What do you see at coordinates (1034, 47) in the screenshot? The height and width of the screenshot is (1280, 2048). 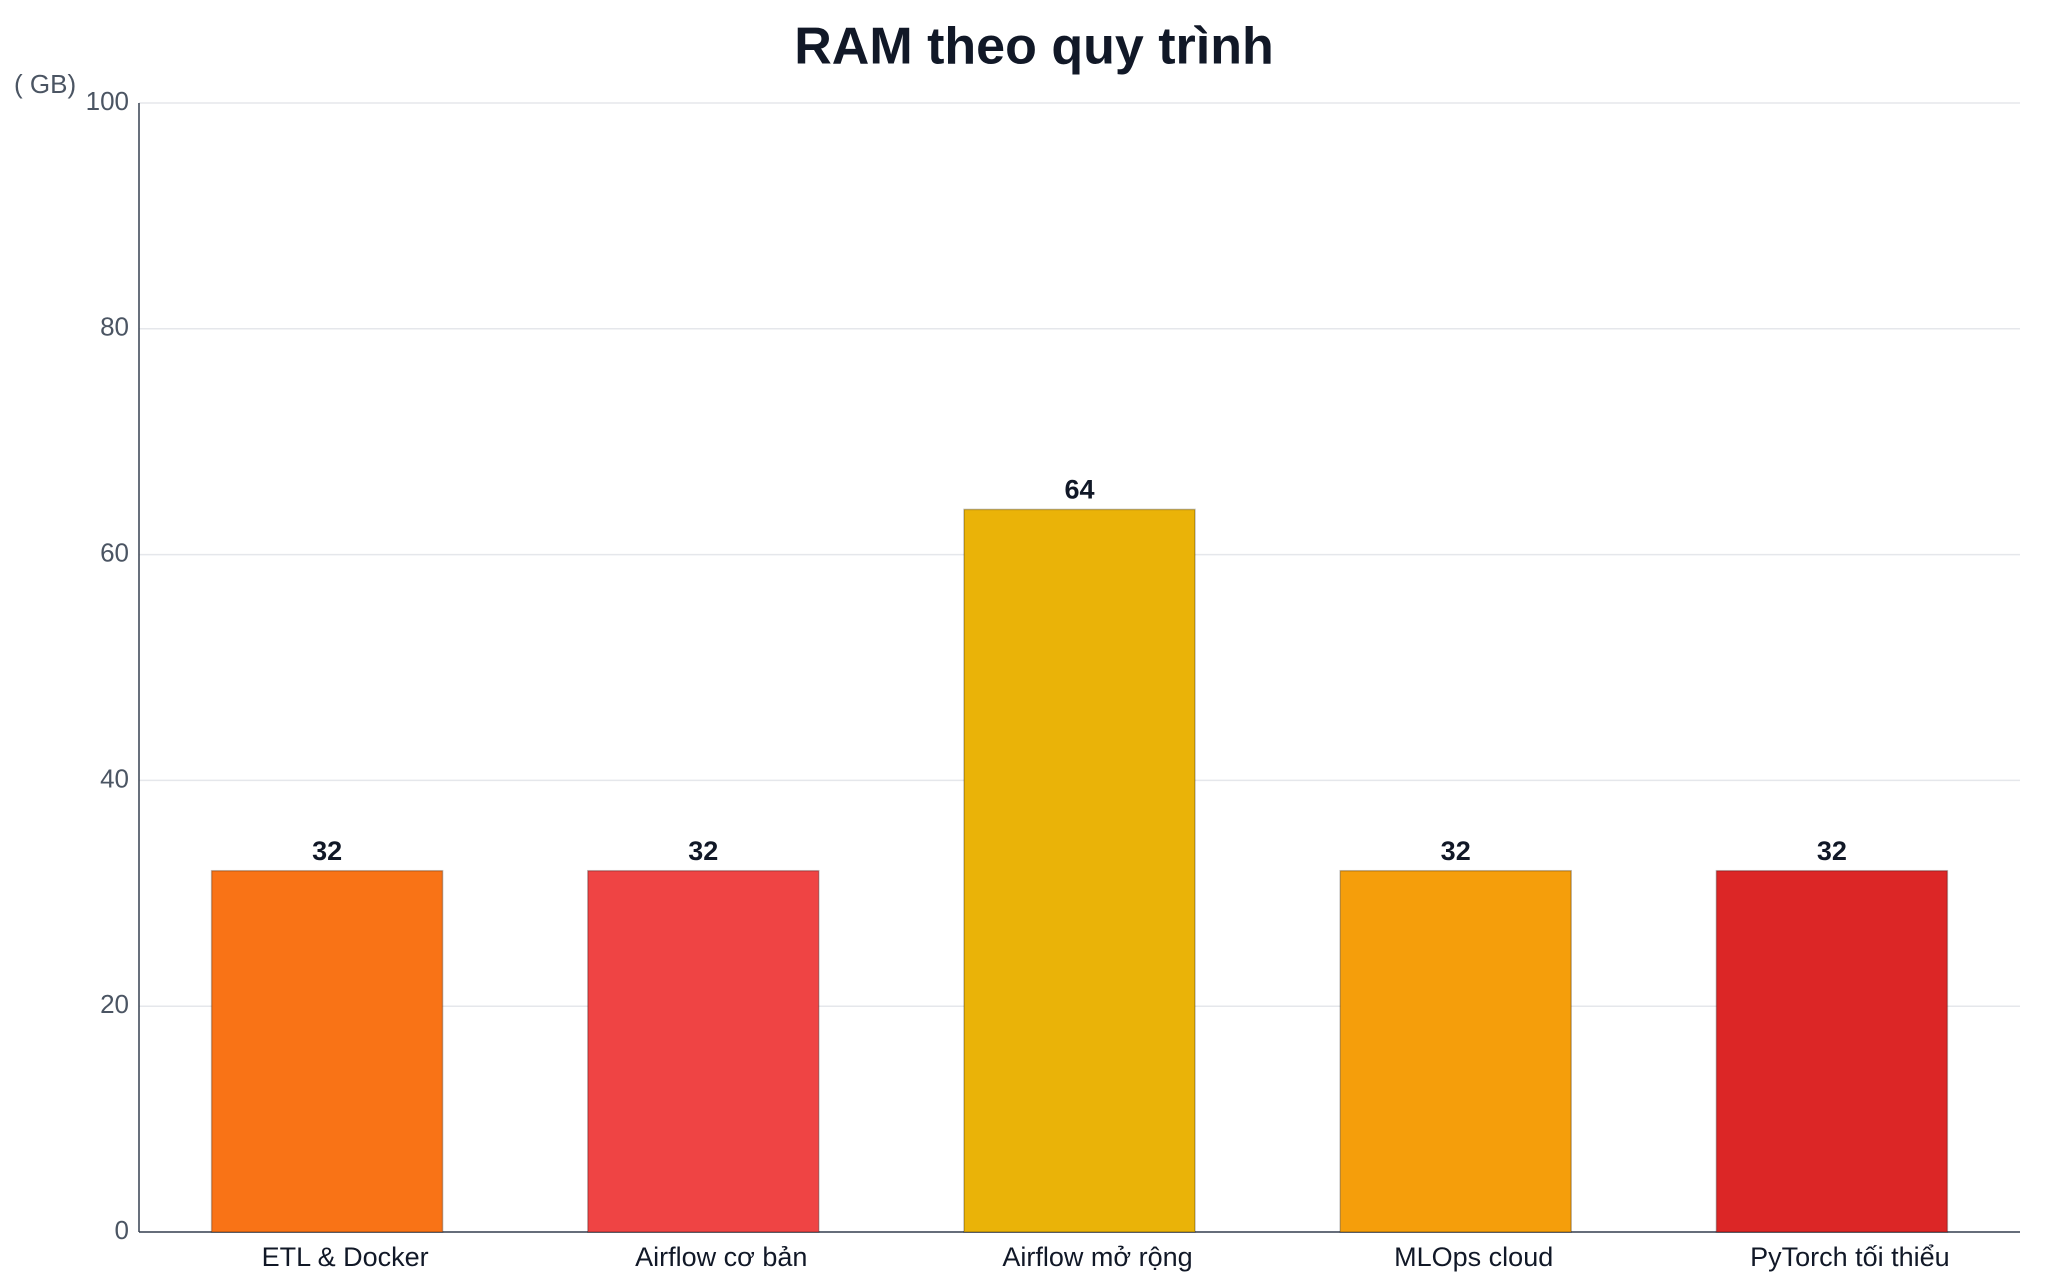 I see `chart-title: RAM theo quy trình` at bounding box center [1034, 47].